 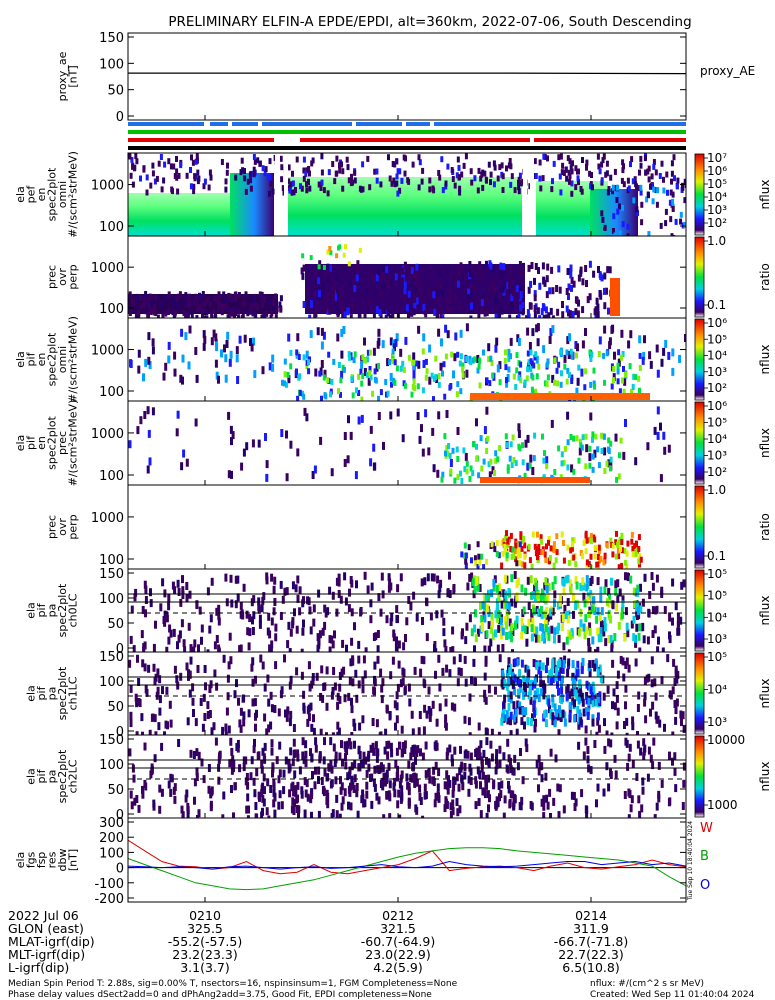 I want to click on panel-9-ylabel-line: res, so click(x=52, y=859).